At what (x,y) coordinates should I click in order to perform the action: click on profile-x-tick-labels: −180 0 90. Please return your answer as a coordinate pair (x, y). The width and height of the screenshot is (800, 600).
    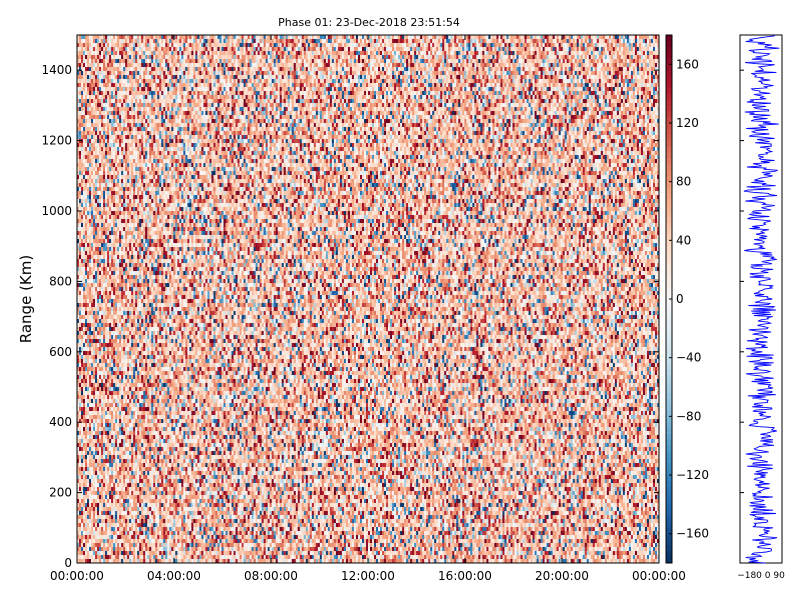
    Looking at the image, I should click on (761, 576).